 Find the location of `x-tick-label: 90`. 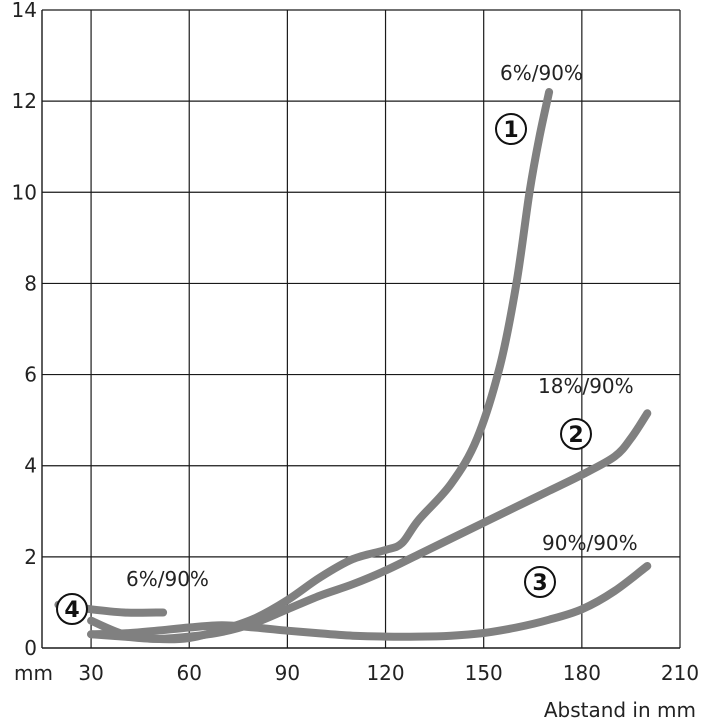

x-tick-label: 90 is located at coordinates (287, 673).